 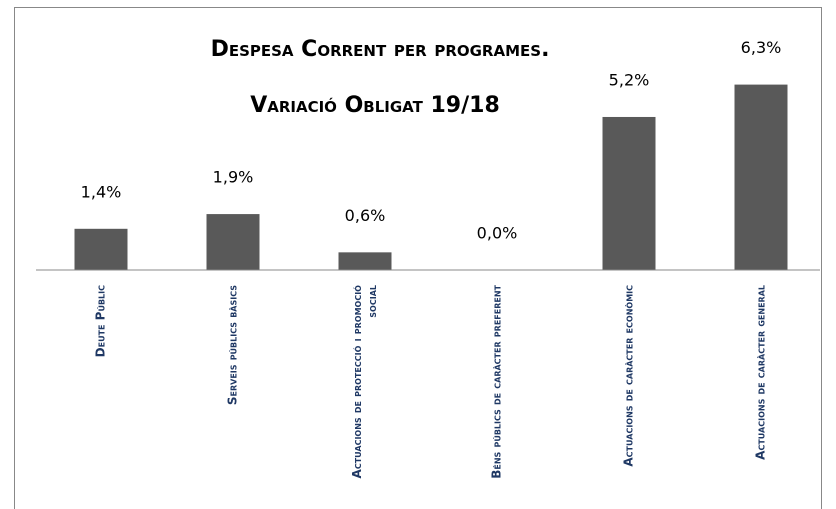 I want to click on value-label: 6,3%, so click(x=761, y=47).